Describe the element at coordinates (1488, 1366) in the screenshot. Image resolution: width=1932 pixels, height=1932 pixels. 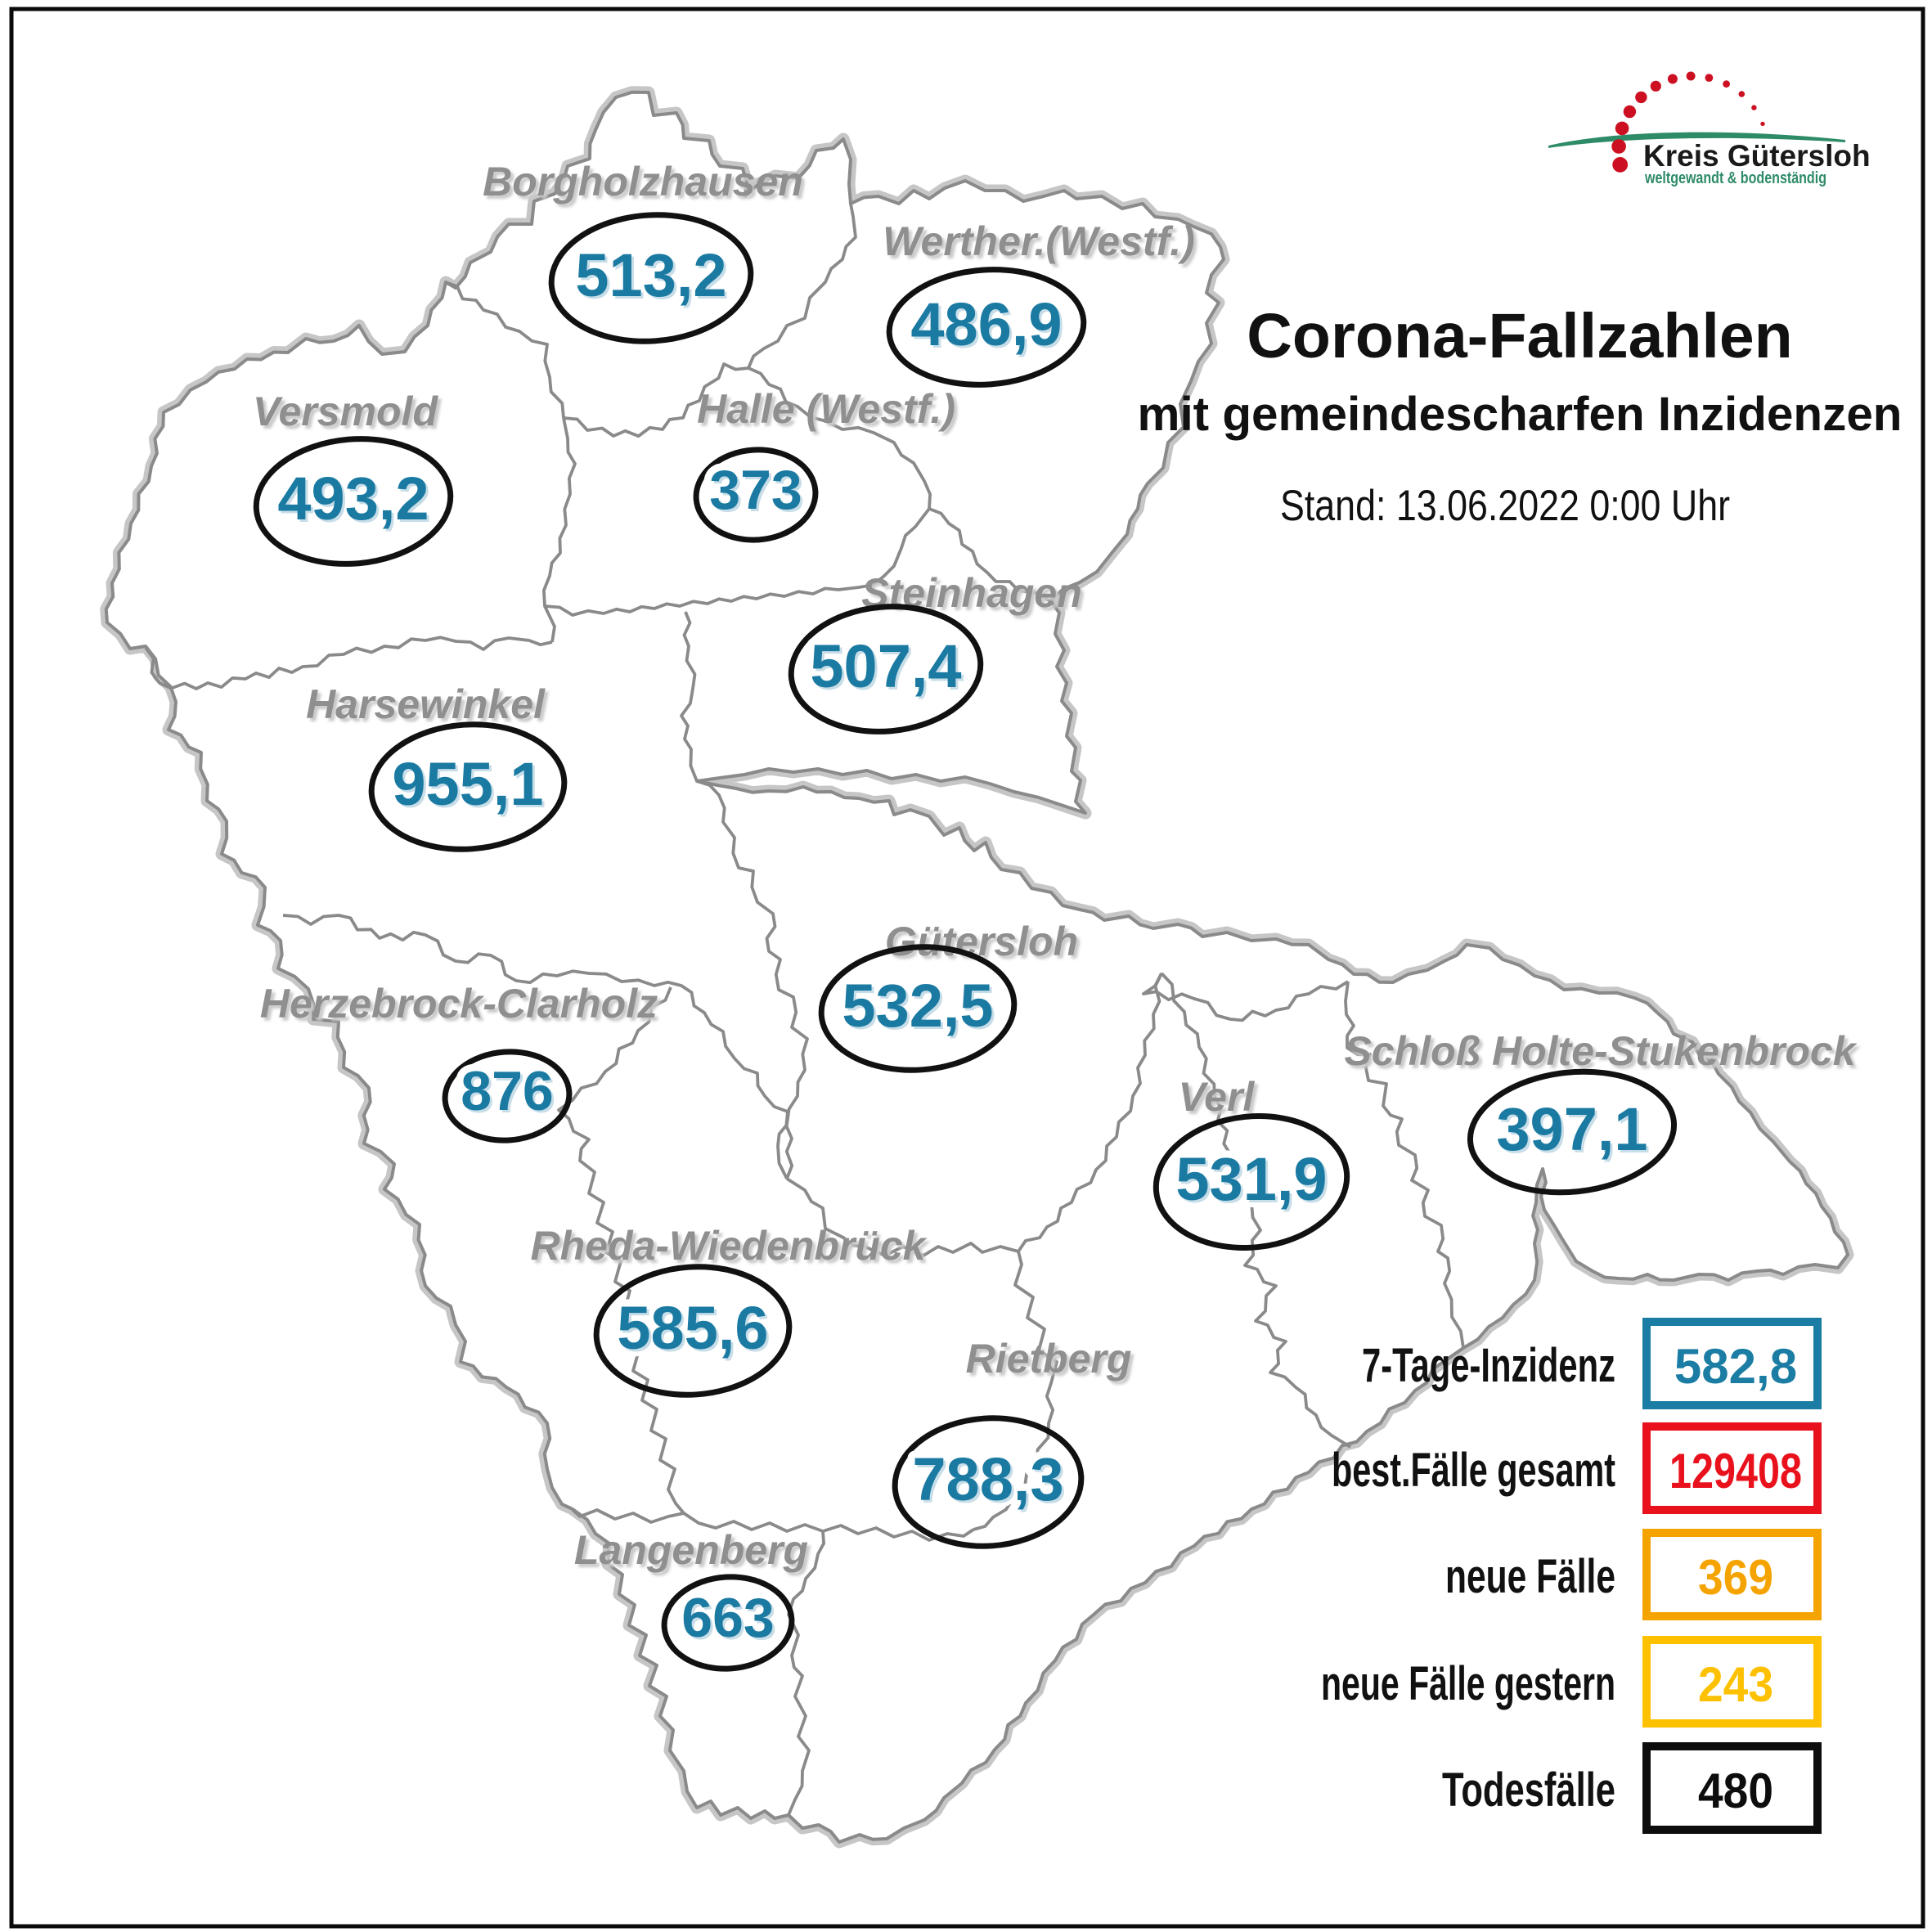
I see `svg-text: 7-Tage-Inzidenz` at that location.